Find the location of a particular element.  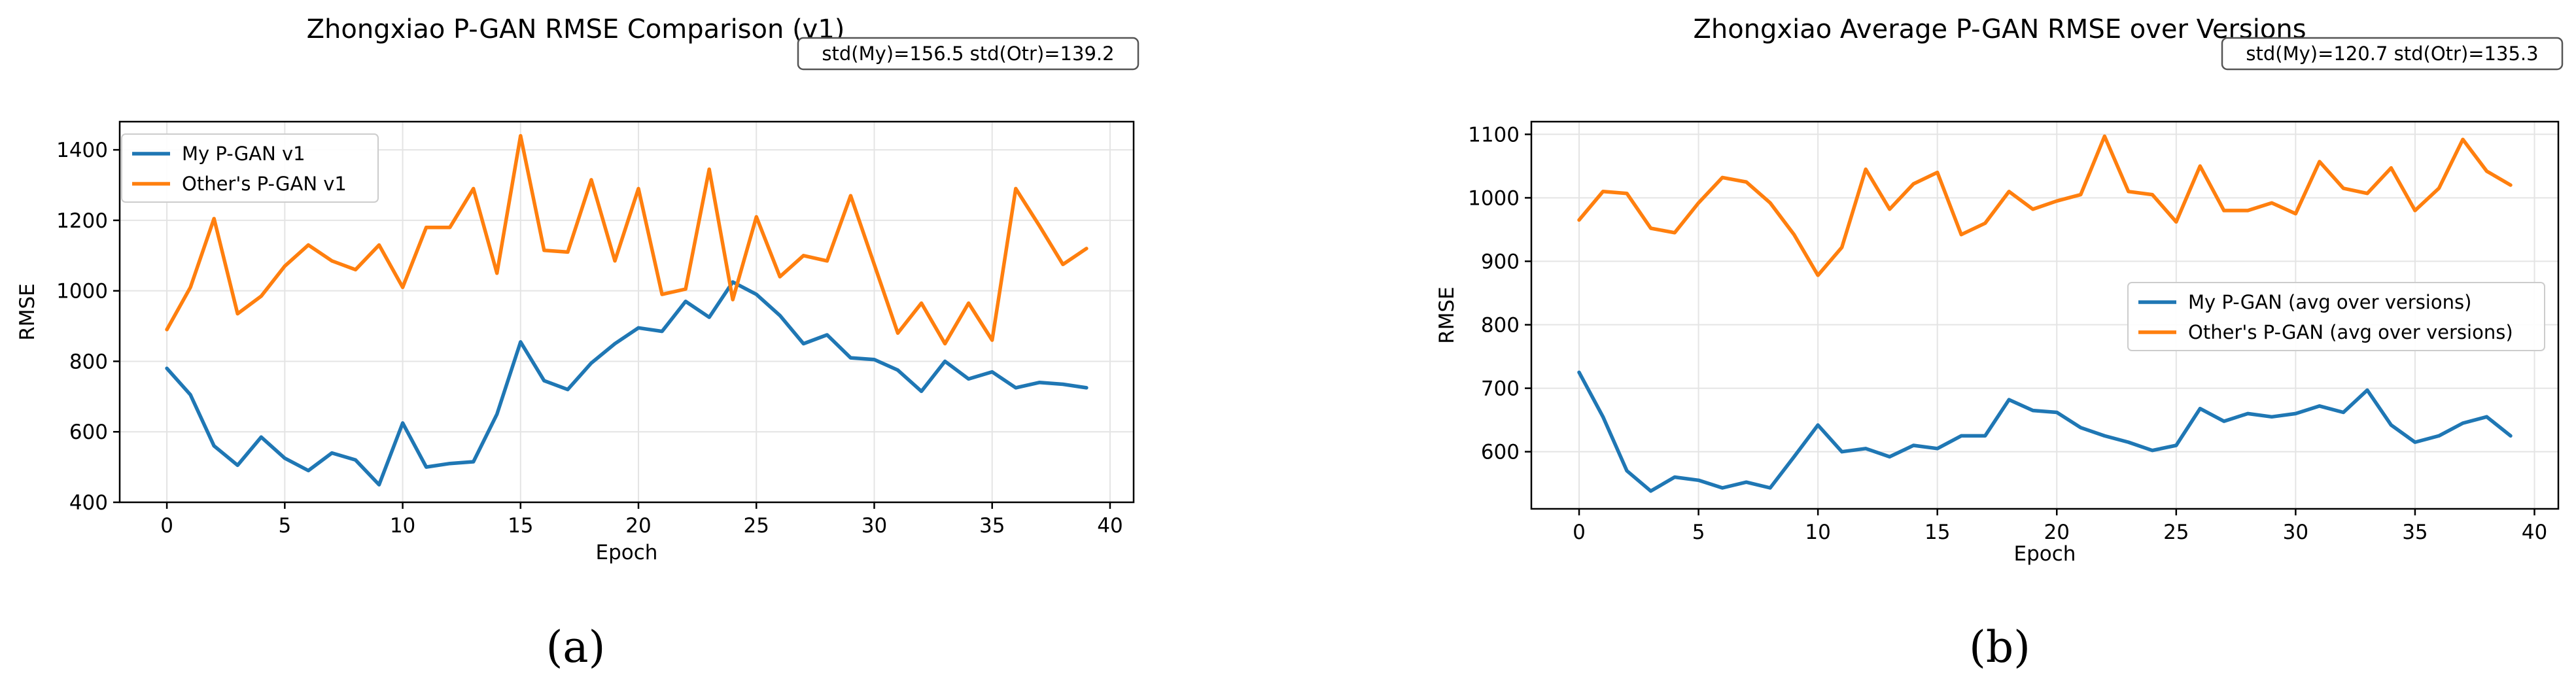

y-tick-label: 900 is located at coordinates (1501, 262).